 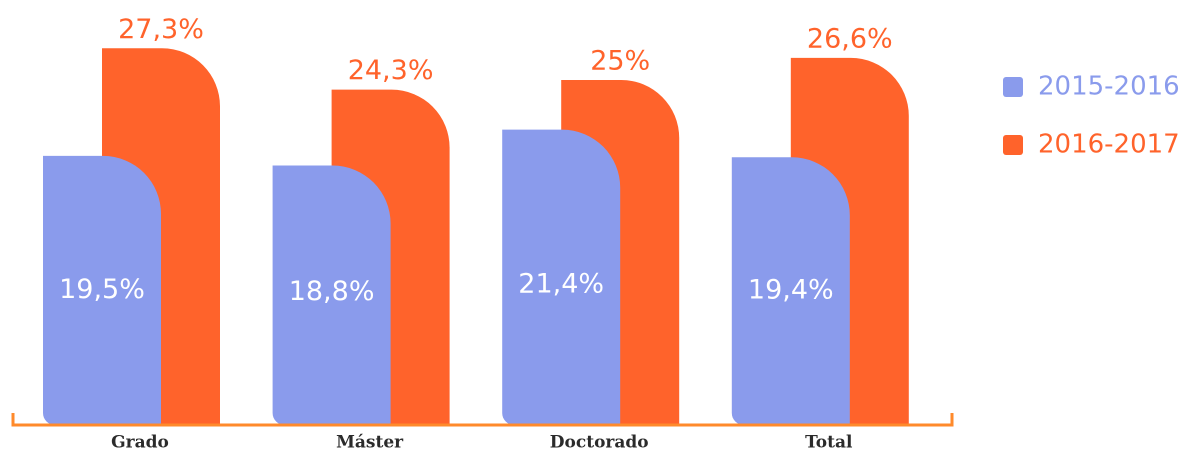 I want to click on baseline, so click(x=482, y=420).